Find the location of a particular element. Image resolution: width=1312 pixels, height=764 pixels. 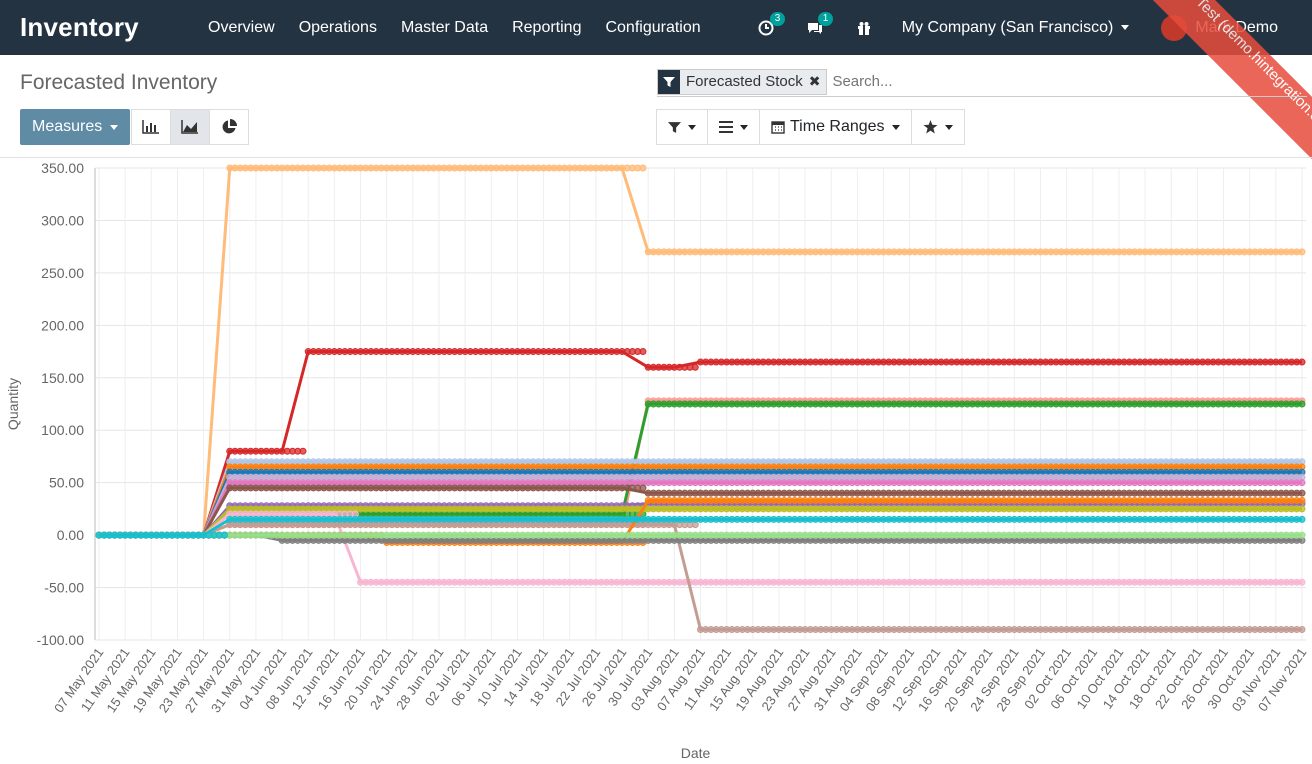

star-icon is located at coordinates (930, 127).